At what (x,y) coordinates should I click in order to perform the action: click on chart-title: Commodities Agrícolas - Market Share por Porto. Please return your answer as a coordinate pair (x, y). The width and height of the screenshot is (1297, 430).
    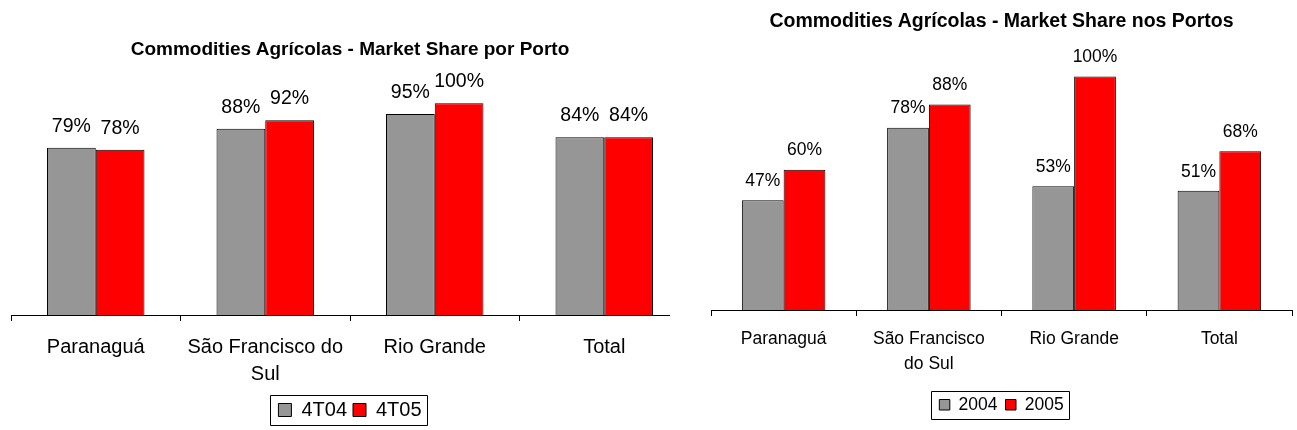
    Looking at the image, I should click on (350, 49).